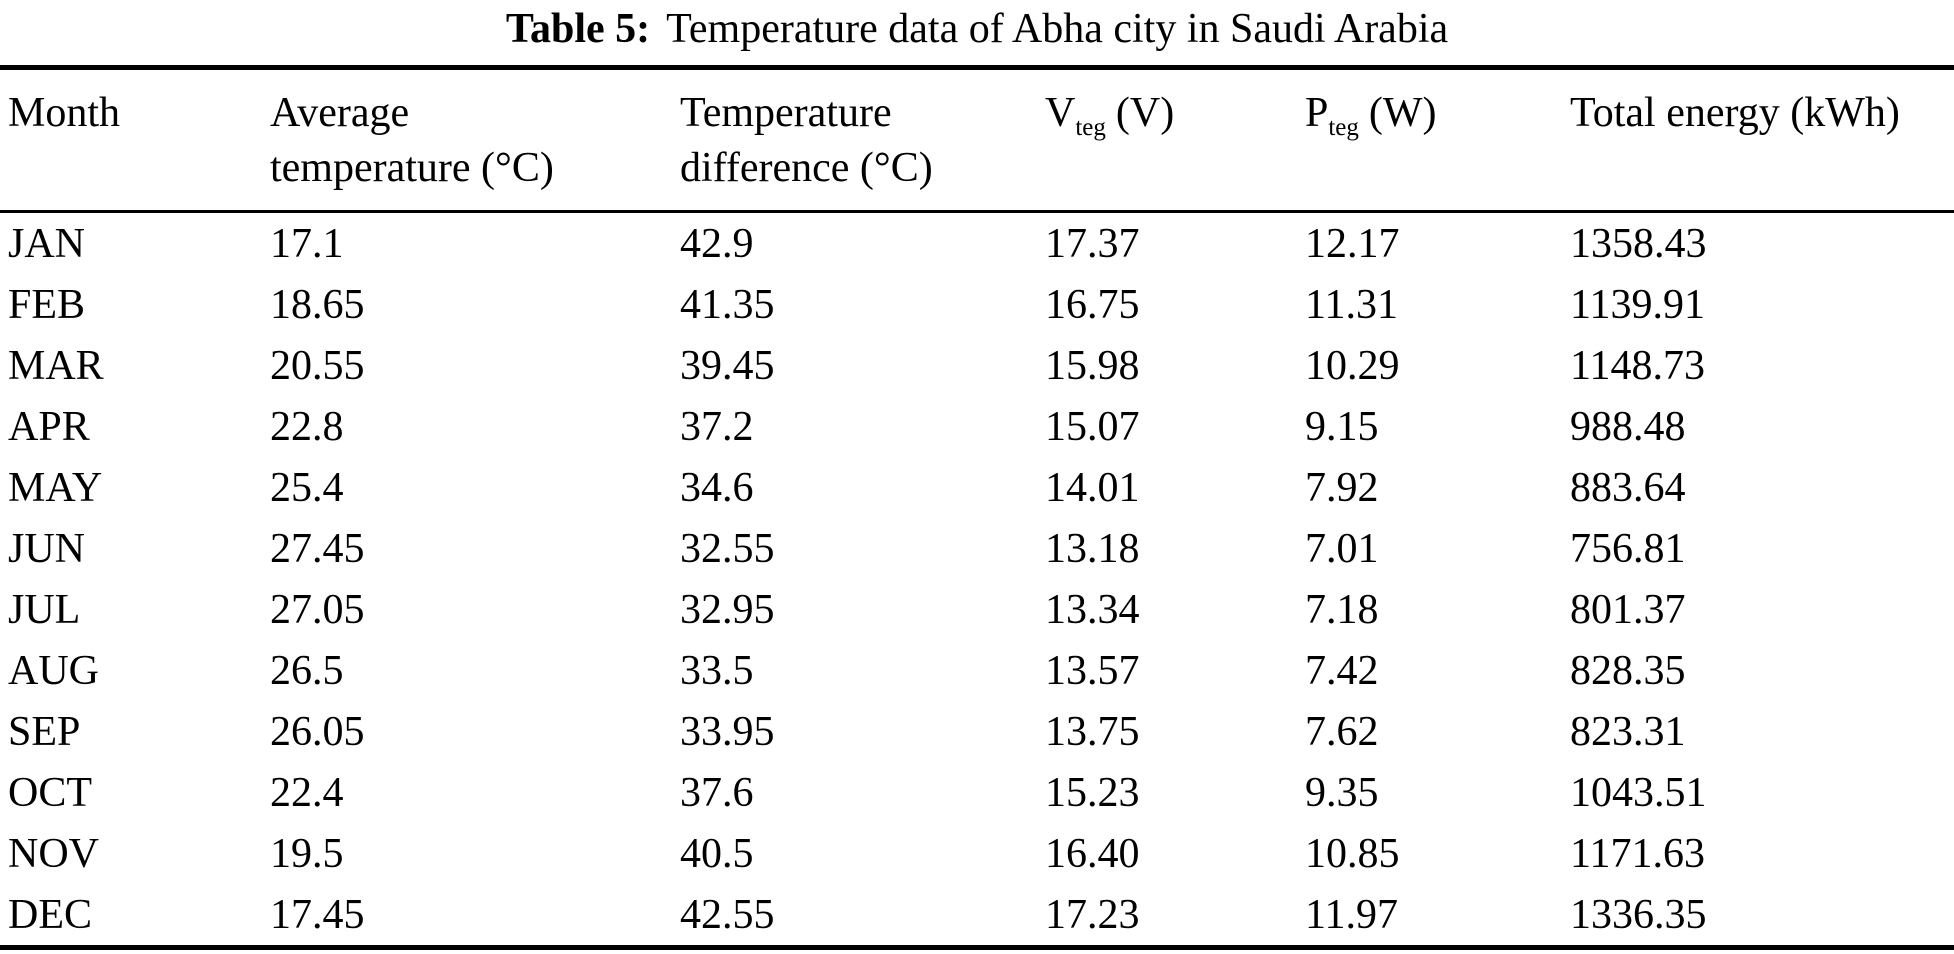  I want to click on cell-average-temperature: 25.4, so click(307, 487).